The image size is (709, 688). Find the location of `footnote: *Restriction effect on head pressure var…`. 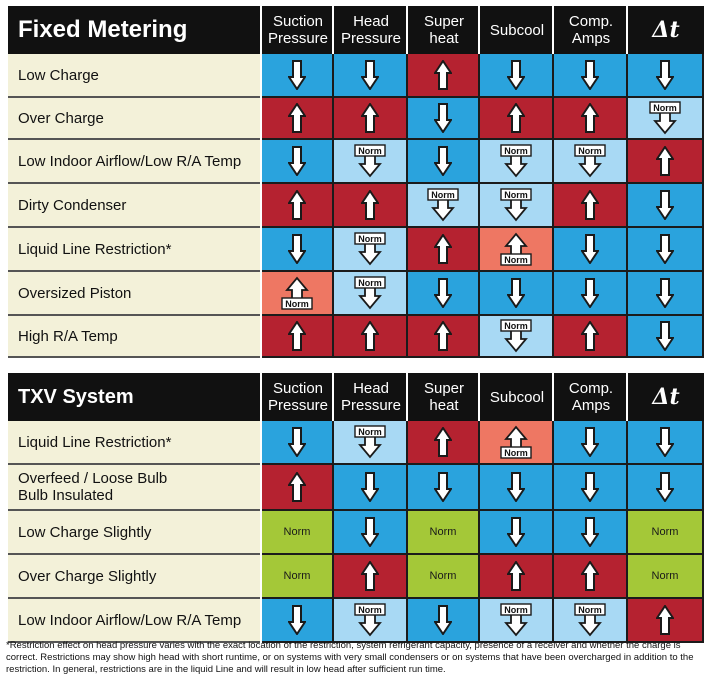

footnote: *Restriction effect on head pressure var… is located at coordinates (350, 657).